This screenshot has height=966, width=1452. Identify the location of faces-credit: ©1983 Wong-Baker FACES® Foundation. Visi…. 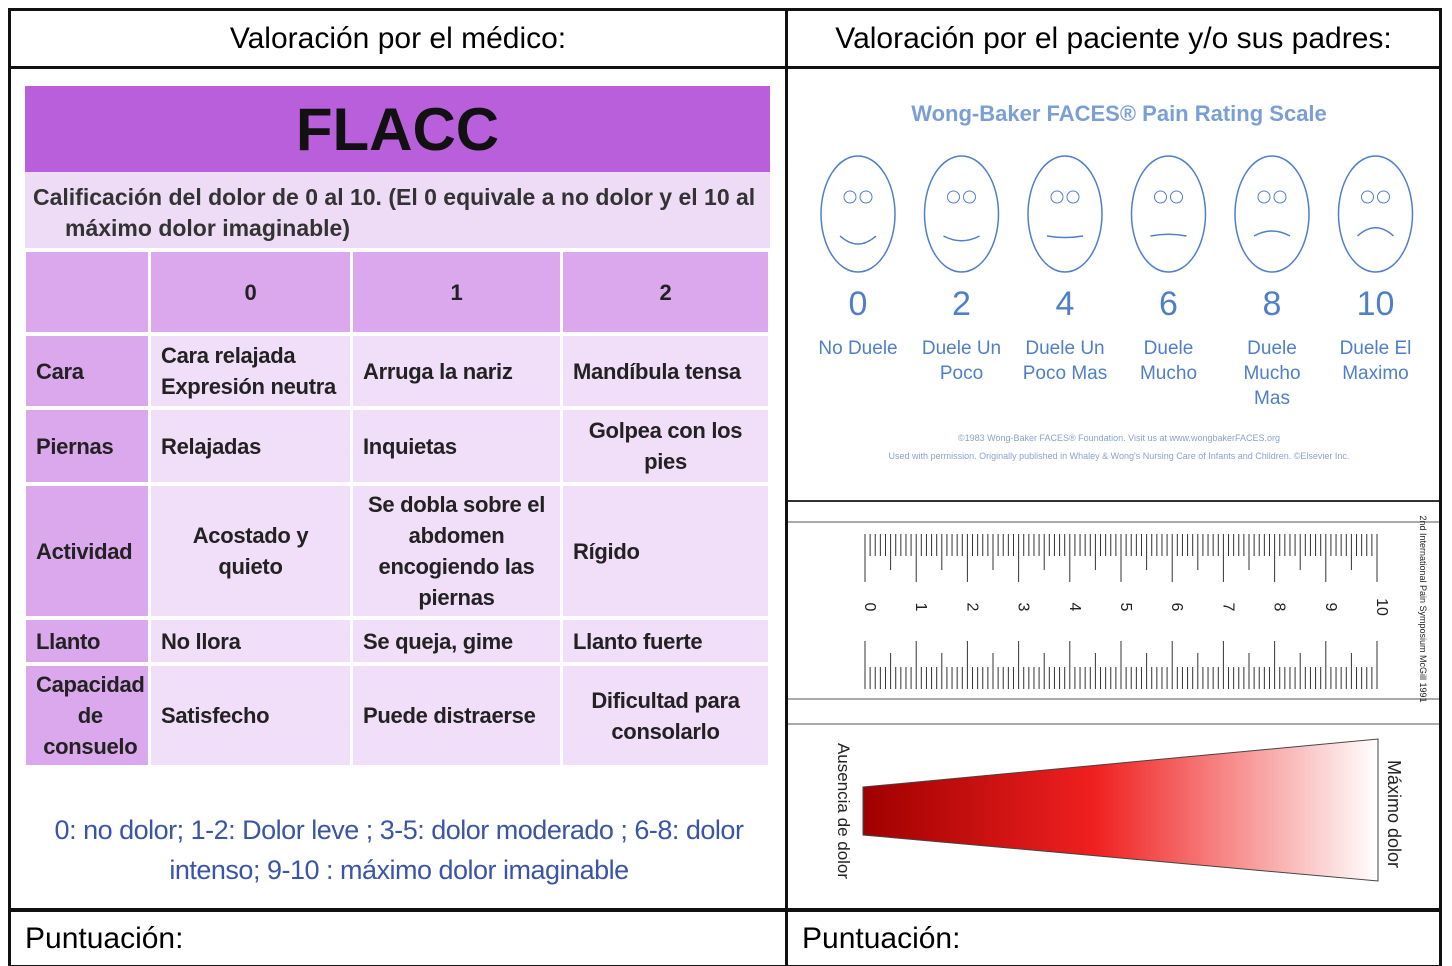
(1119, 438).